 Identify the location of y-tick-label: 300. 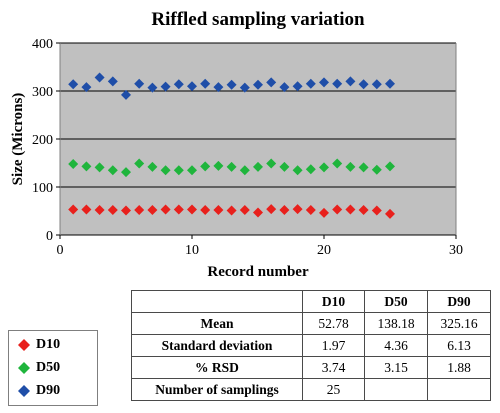
(42, 92).